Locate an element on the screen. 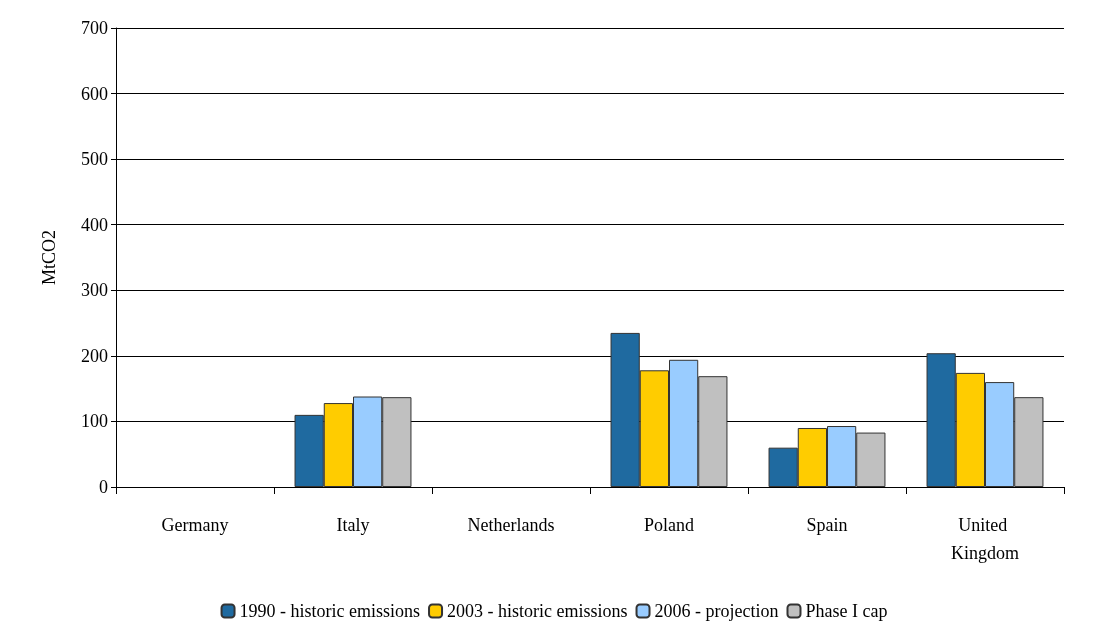 The width and height of the screenshot is (1108, 633). x-tick-label: Netherlands is located at coordinates (511, 525).